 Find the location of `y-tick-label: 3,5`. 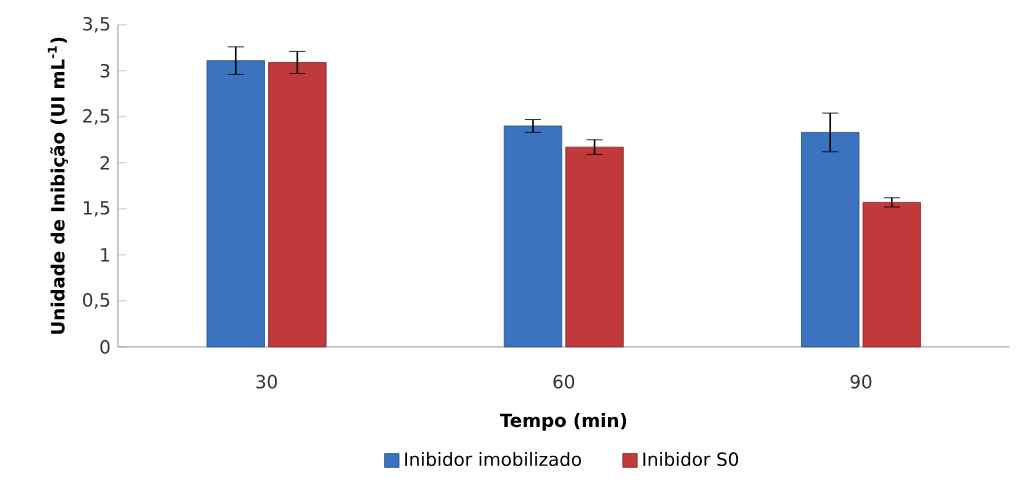

y-tick-label: 3,5 is located at coordinates (96, 24).